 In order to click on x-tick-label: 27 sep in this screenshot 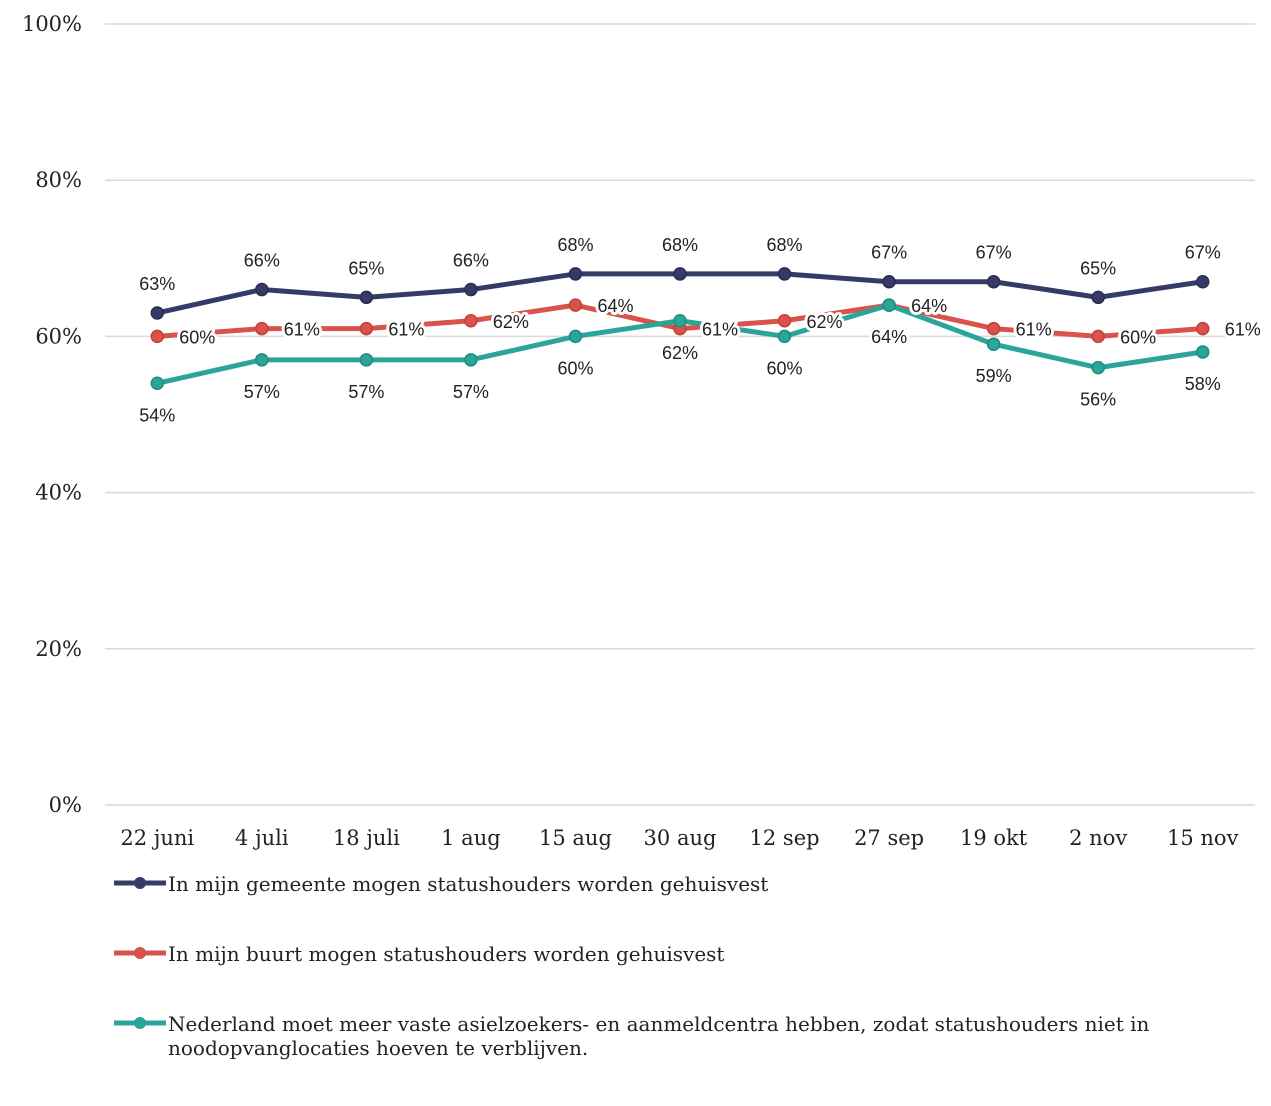, I will do `click(889, 838)`.